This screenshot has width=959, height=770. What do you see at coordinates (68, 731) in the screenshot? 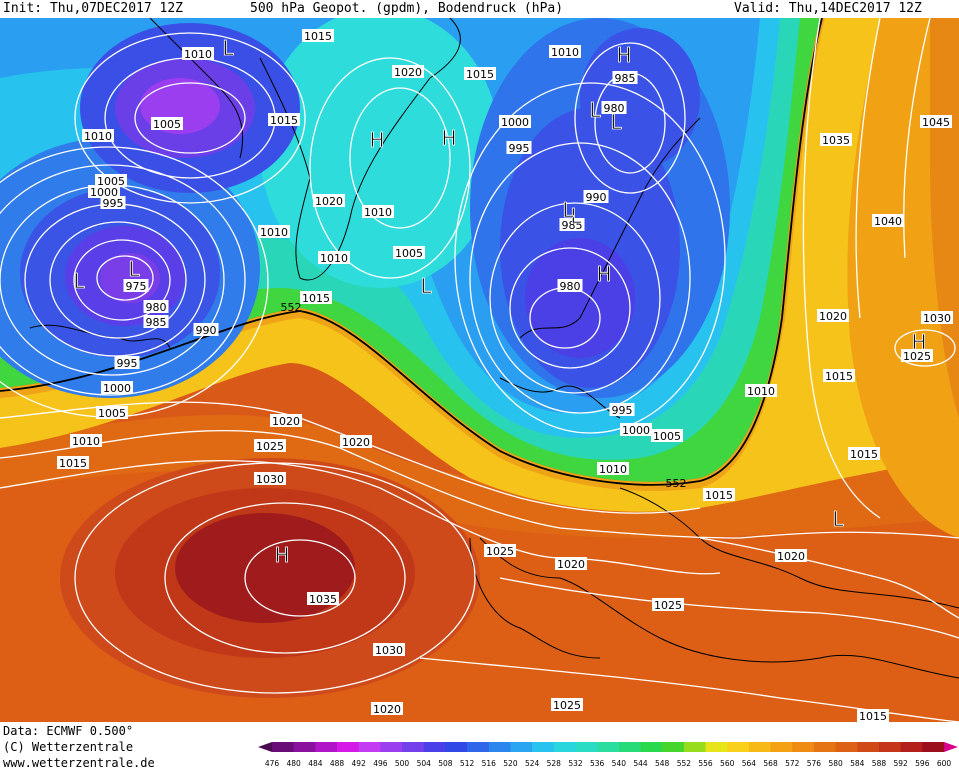
I see `data-source-label: Data: ECMWF 0.500°` at bounding box center [68, 731].